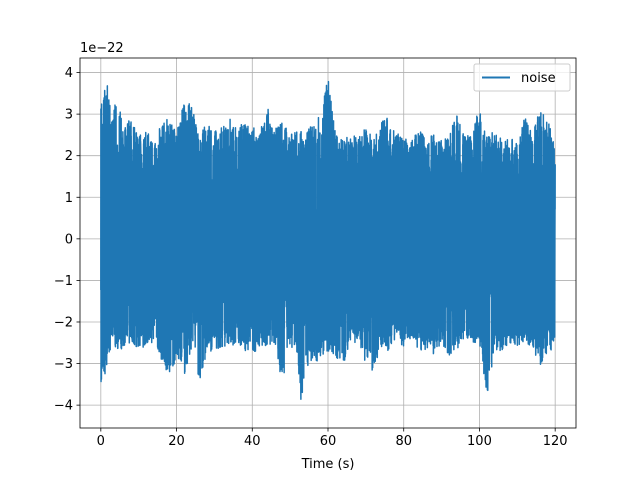 Image resolution: width=640 pixels, height=480 pixels. What do you see at coordinates (101, 441) in the screenshot?
I see `x-tick-label: 0` at bounding box center [101, 441].